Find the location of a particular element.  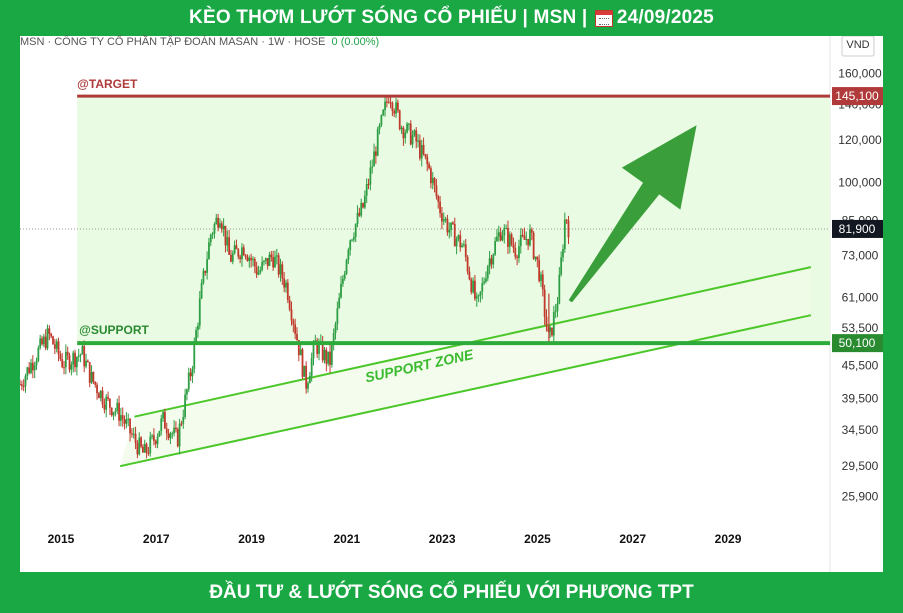

uptrend-arrow is located at coordinates (632, 214).